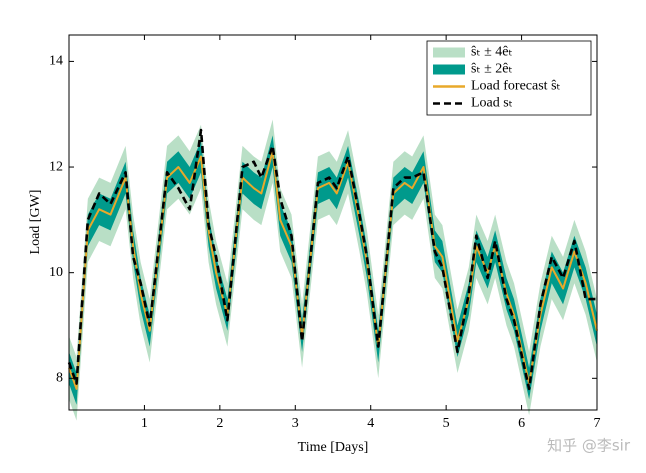 This screenshot has width=646, height=473. Describe the element at coordinates (521, 423) in the screenshot. I see `x-tick-label: 6` at that location.